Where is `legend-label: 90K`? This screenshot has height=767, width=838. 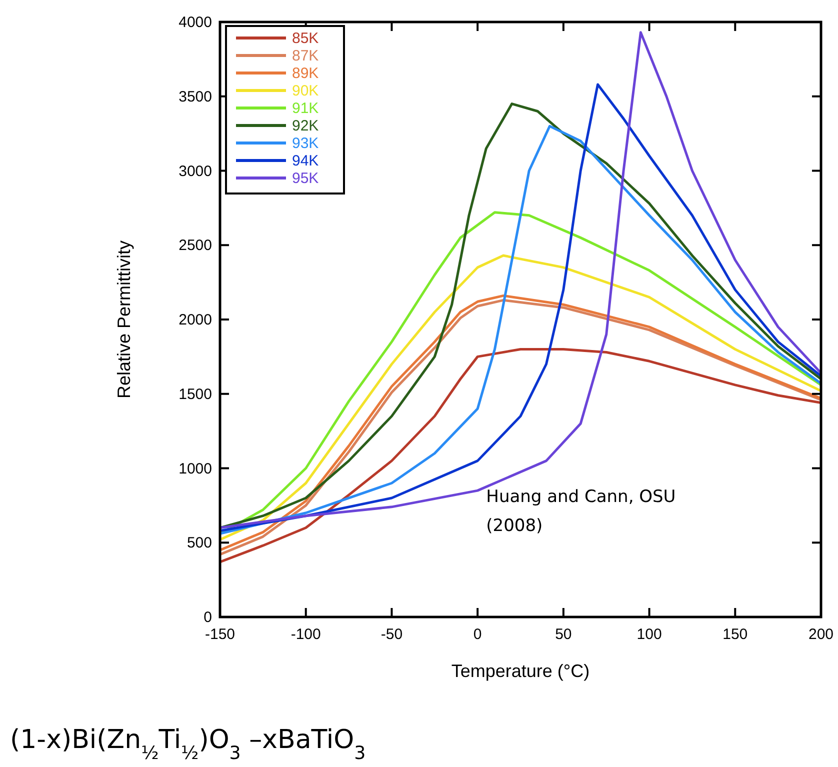 legend-label: 90K is located at coordinates (305, 91).